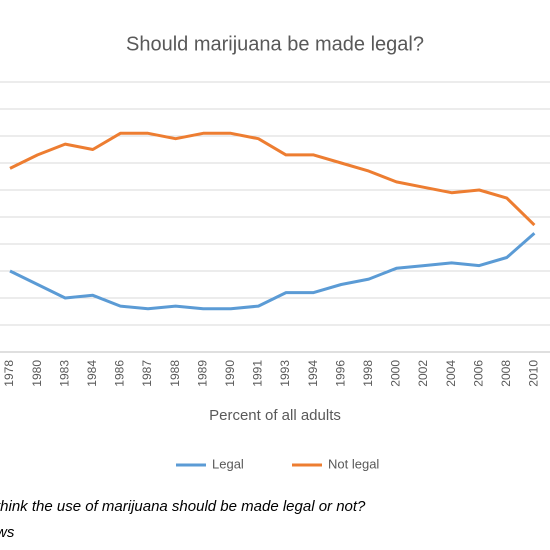 The width and height of the screenshot is (550, 550). Describe the element at coordinates (275, 415) in the screenshot. I see `x-axis-title: Percent of all adults` at that location.